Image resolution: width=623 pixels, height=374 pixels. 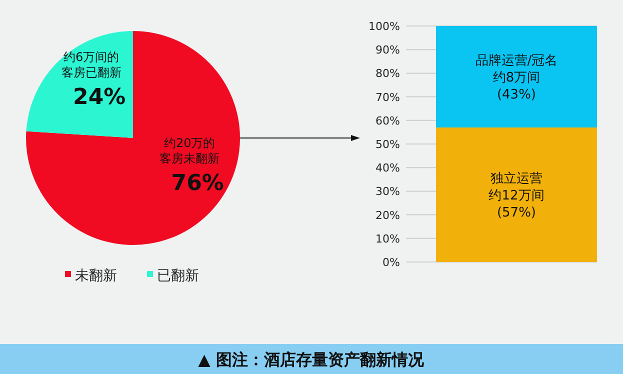 What do you see at coordinates (190, 151) in the screenshot?
I see `text: 约20万的客房未翻新` at bounding box center [190, 151].